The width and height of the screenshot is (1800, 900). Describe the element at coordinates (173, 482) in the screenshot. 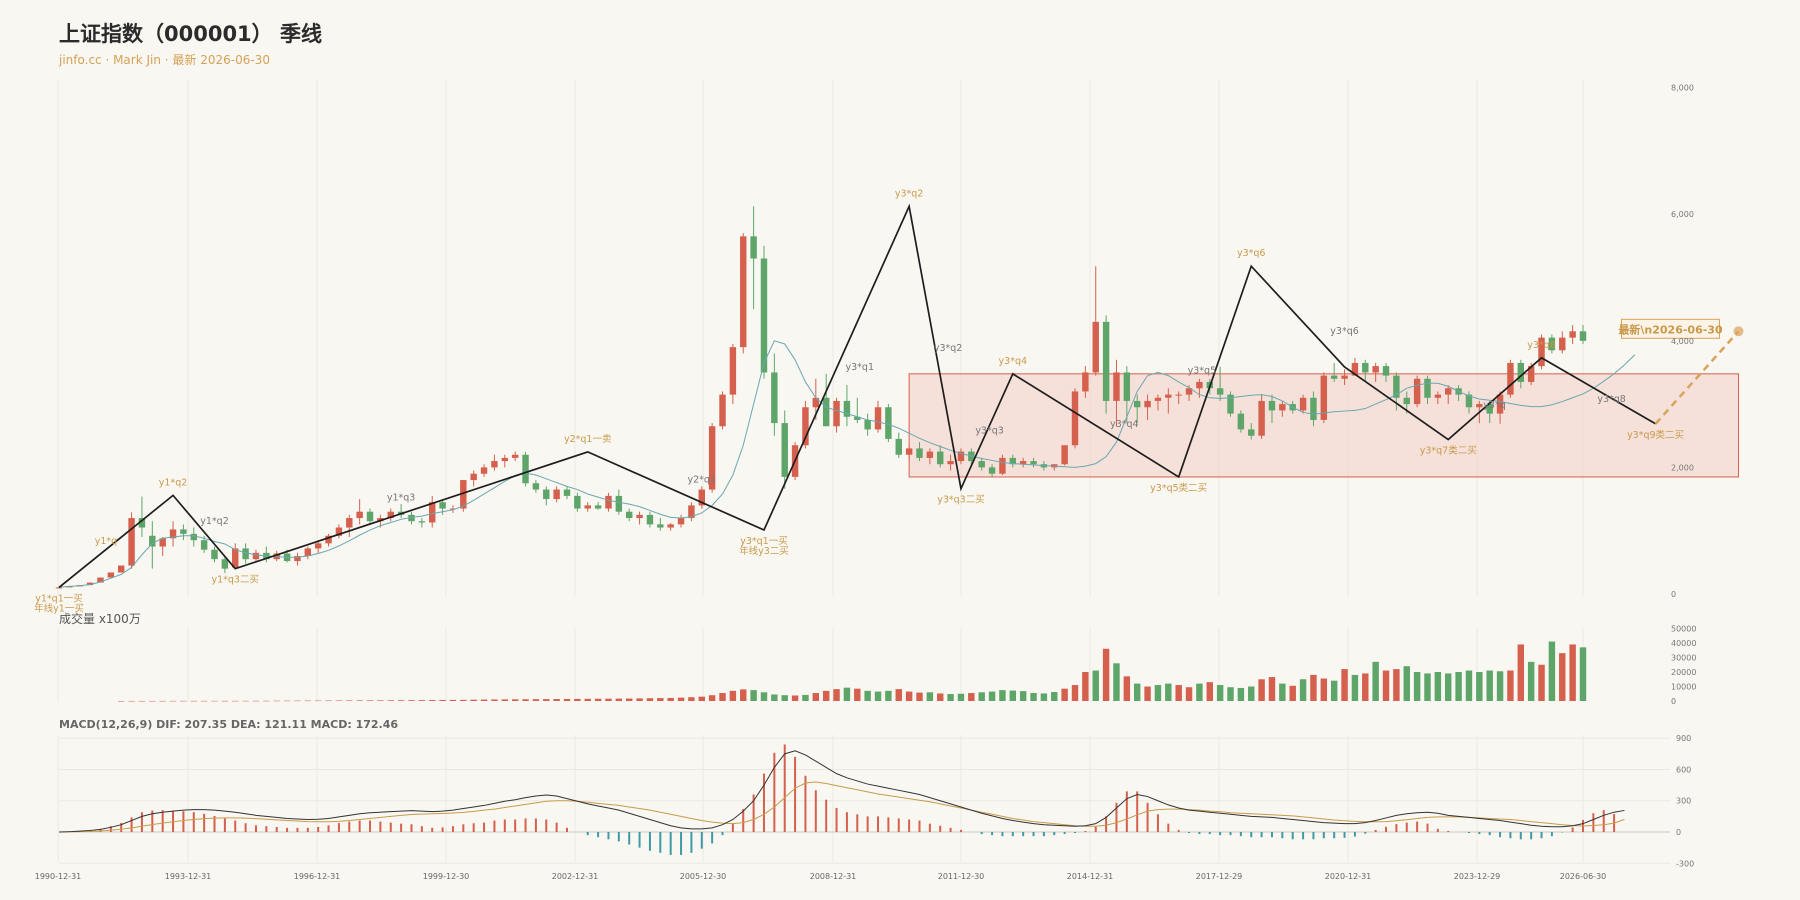

I see `stroke-label: y1*q2` at that location.